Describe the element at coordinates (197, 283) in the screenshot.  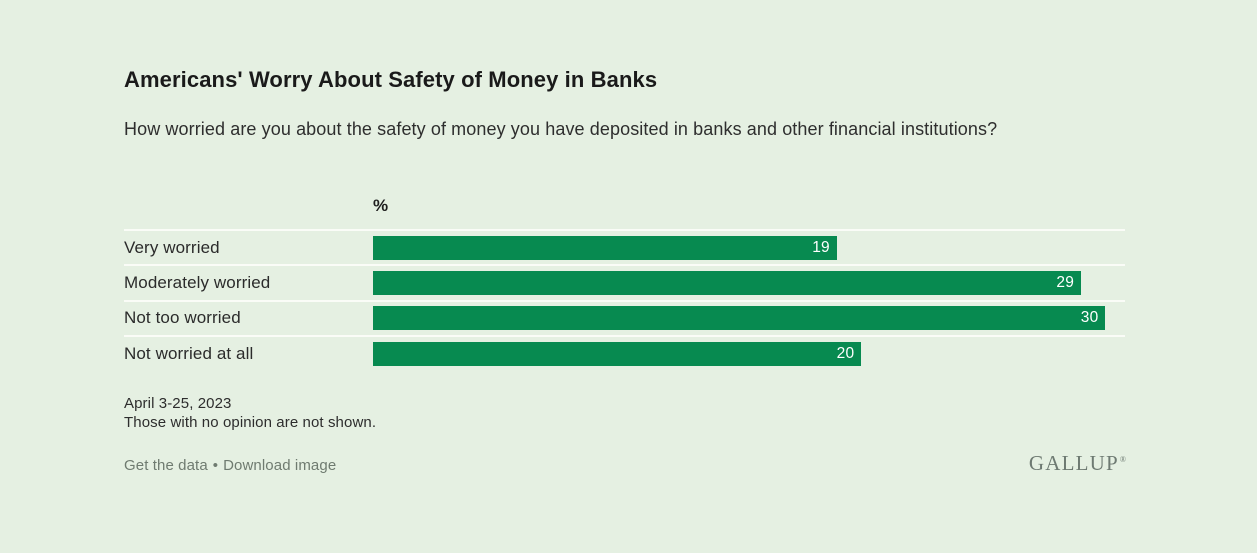
I see `category-label: Moderately worried` at that location.